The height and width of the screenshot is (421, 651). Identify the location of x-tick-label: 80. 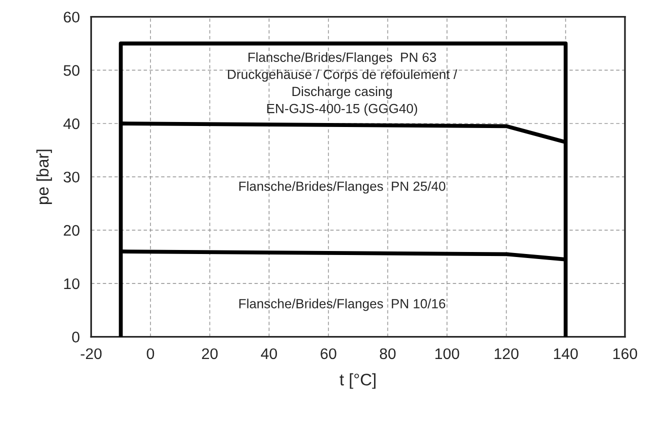
(388, 354).